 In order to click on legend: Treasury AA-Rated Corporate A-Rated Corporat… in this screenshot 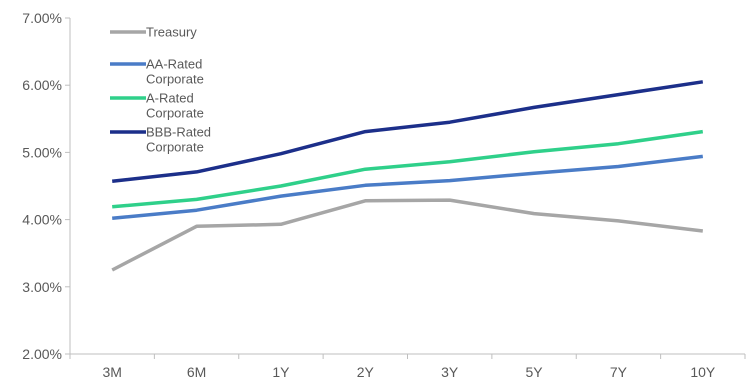, I will do `click(160, 90)`.